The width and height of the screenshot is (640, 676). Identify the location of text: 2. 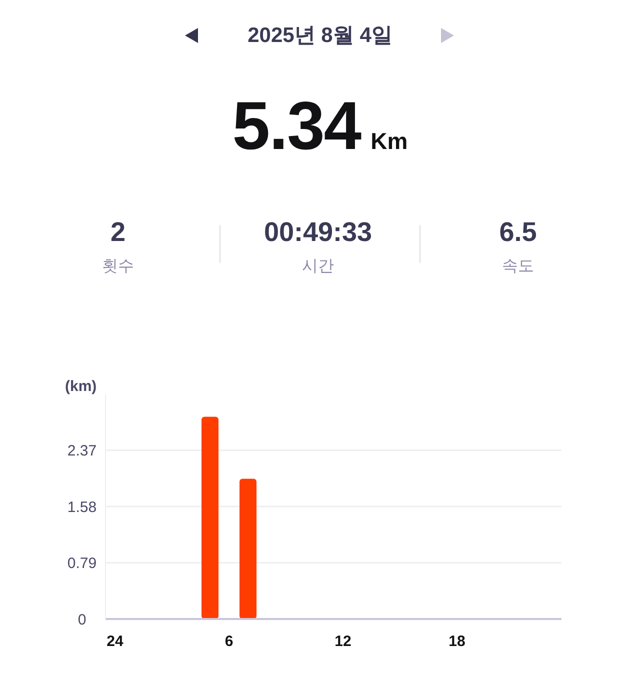
(118, 232).